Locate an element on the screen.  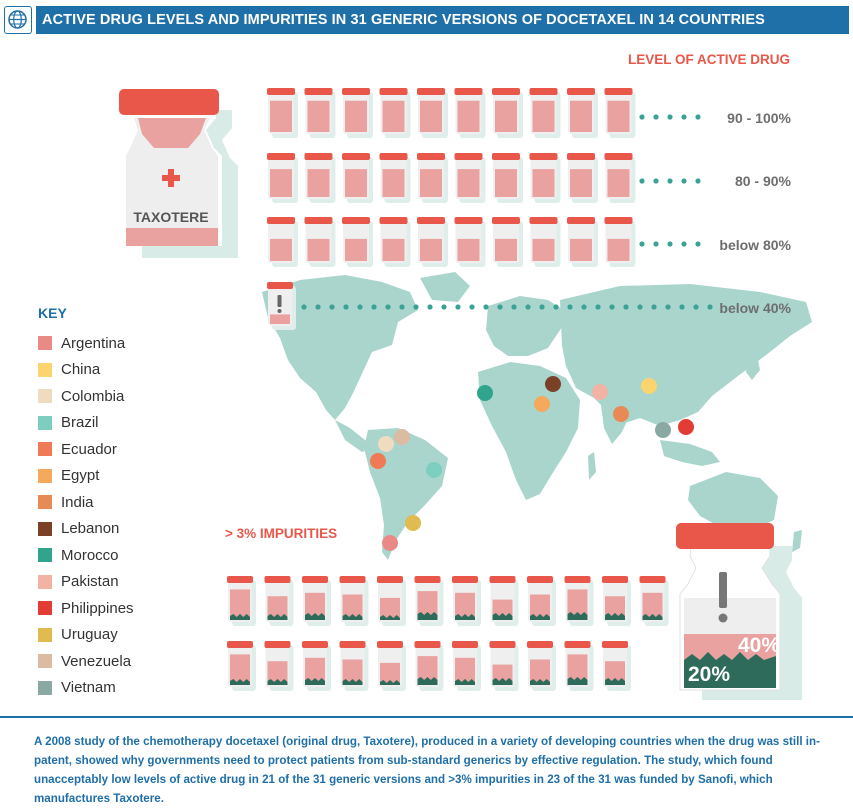
impurity-vial: 40% 20% is located at coordinates (739, 611).